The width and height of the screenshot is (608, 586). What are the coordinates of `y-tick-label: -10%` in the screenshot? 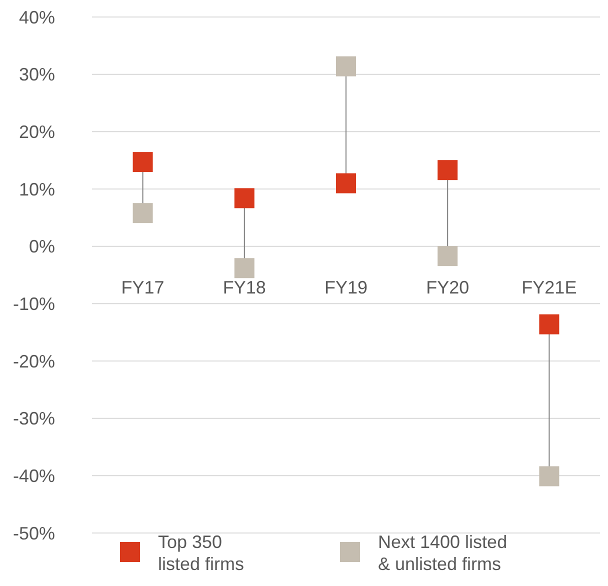 It's located at (33, 304).